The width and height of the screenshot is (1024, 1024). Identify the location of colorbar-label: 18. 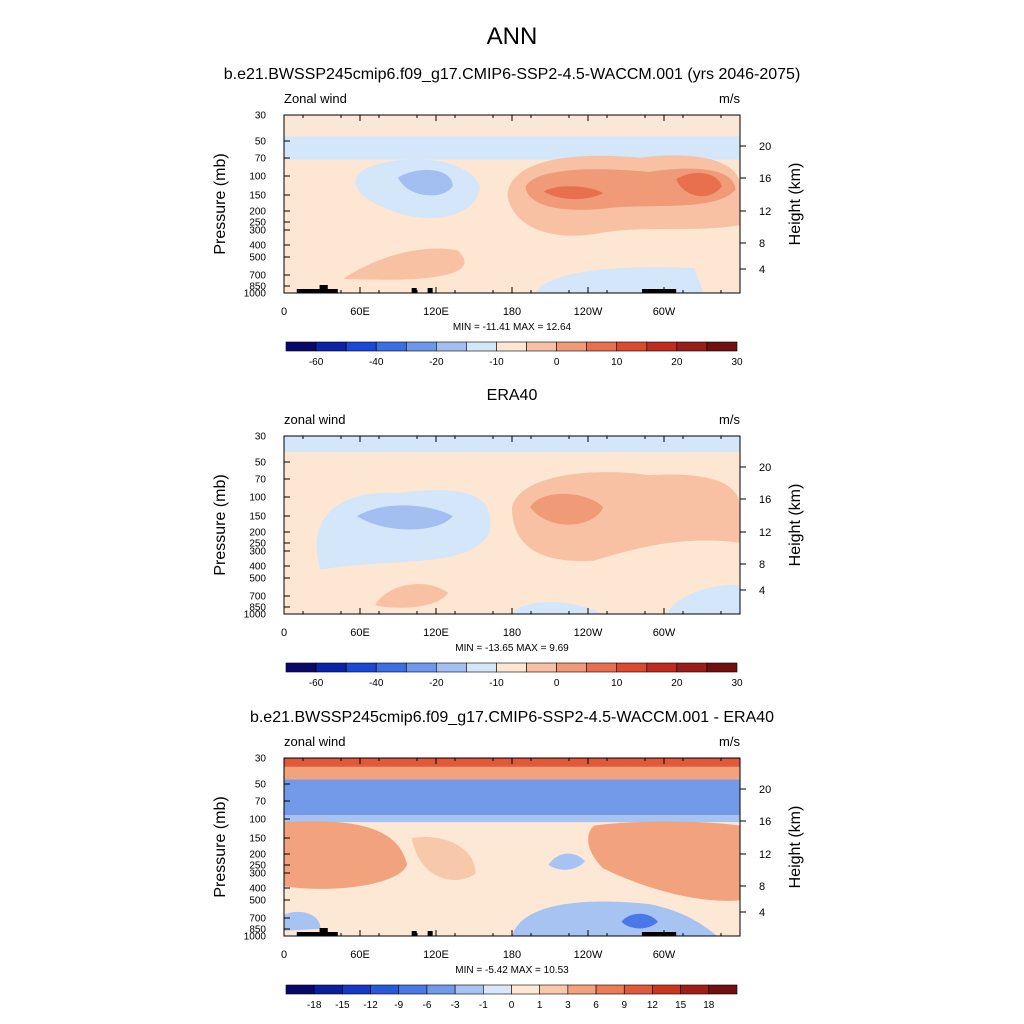
(709, 1005).